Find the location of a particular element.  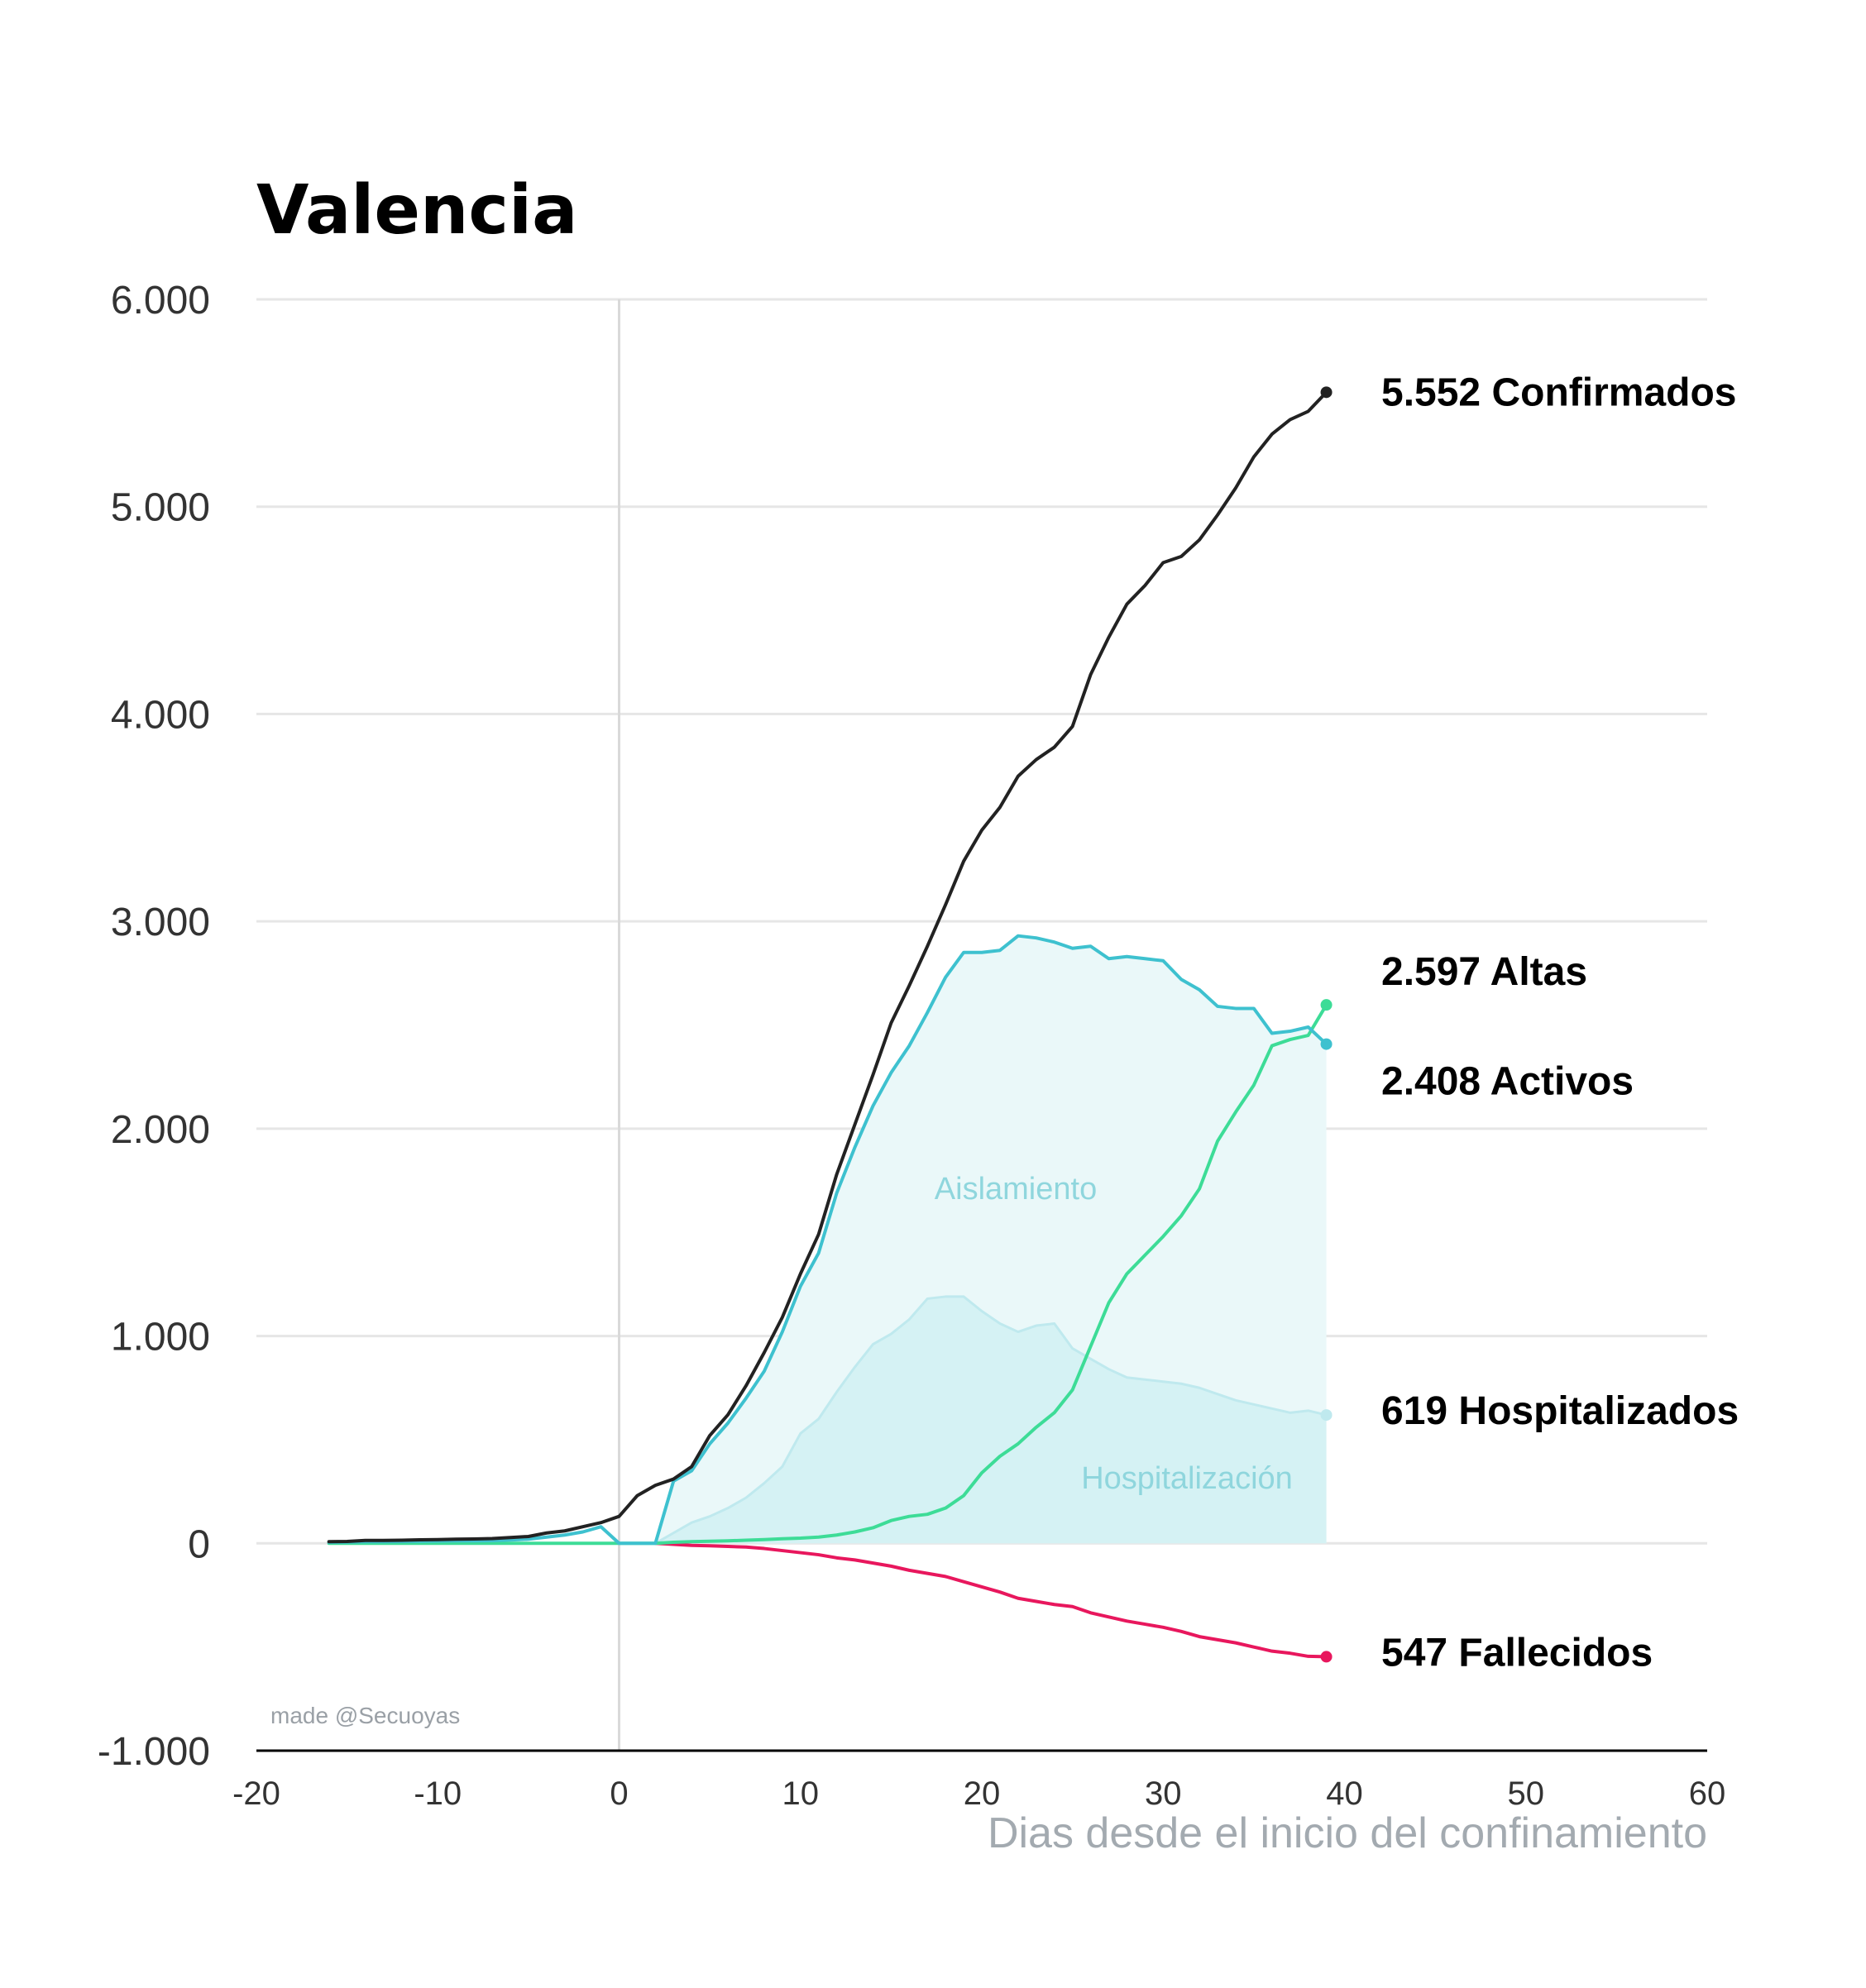

activos-end-label: 2.408 Activos is located at coordinates (1507, 1082).